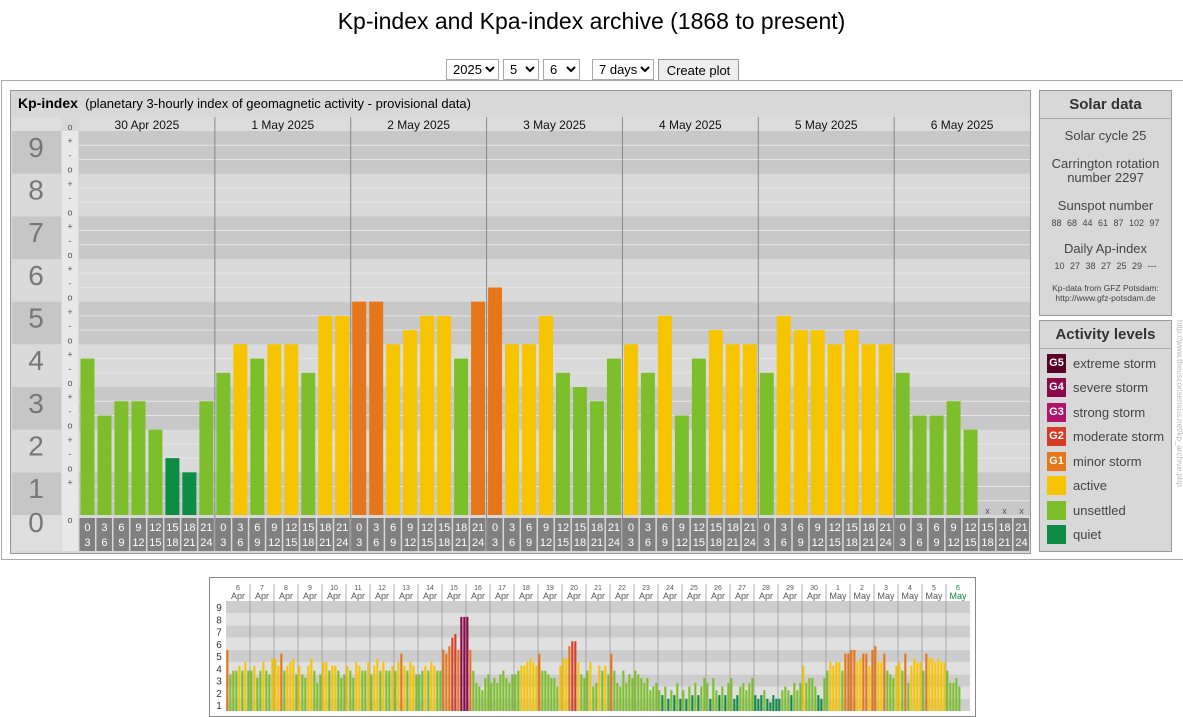 Image resolution: width=1183 pixels, height=717 pixels. What do you see at coordinates (121, 543) in the screenshot?
I see `kp-hour-end-label: 9` at bounding box center [121, 543].